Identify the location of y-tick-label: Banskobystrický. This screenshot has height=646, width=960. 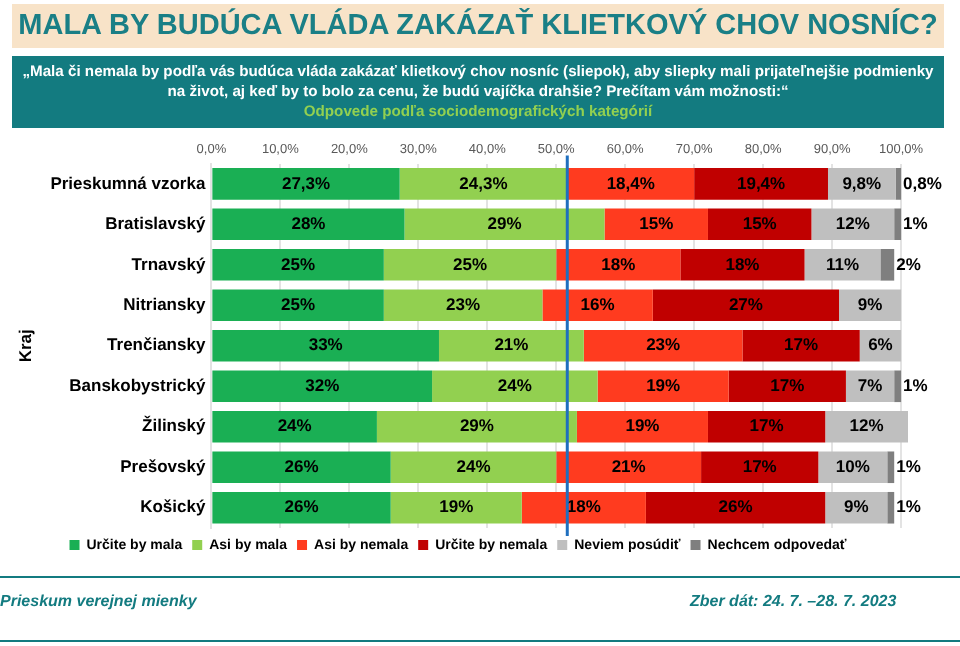
(137, 384).